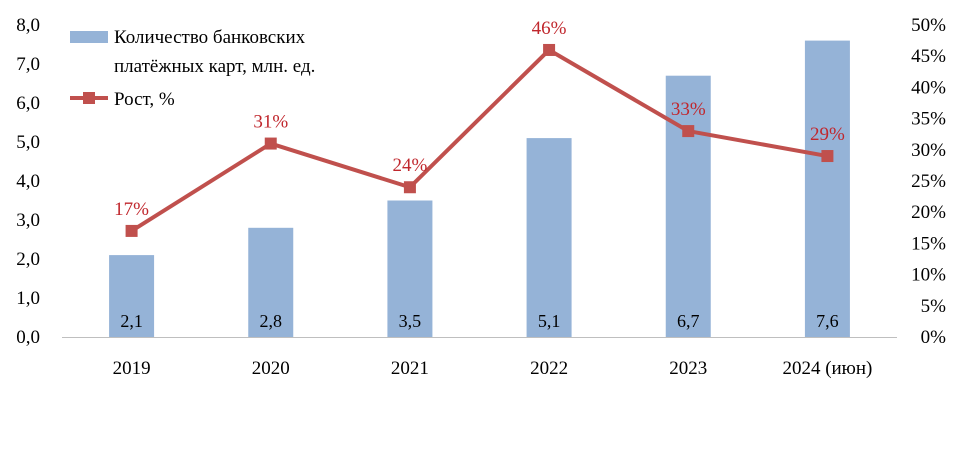  What do you see at coordinates (688, 206) in the screenshot?
I see `bar-2023` at bounding box center [688, 206].